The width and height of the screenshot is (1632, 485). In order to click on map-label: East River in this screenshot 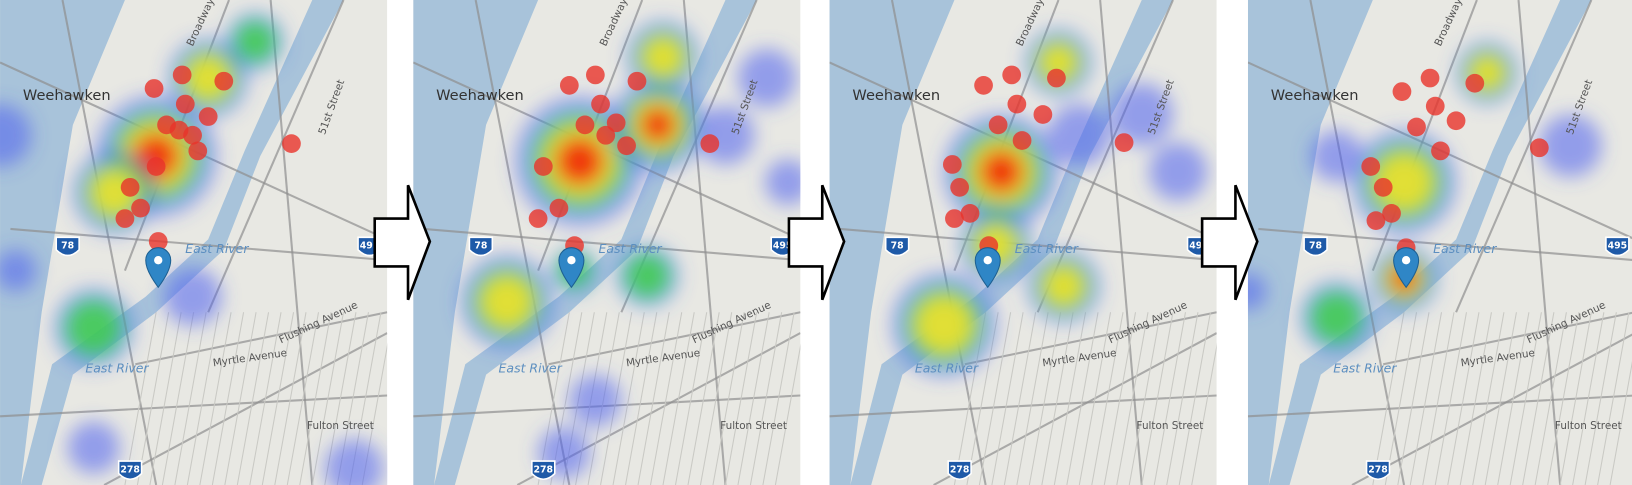, I will do `click(1465, 248)`.